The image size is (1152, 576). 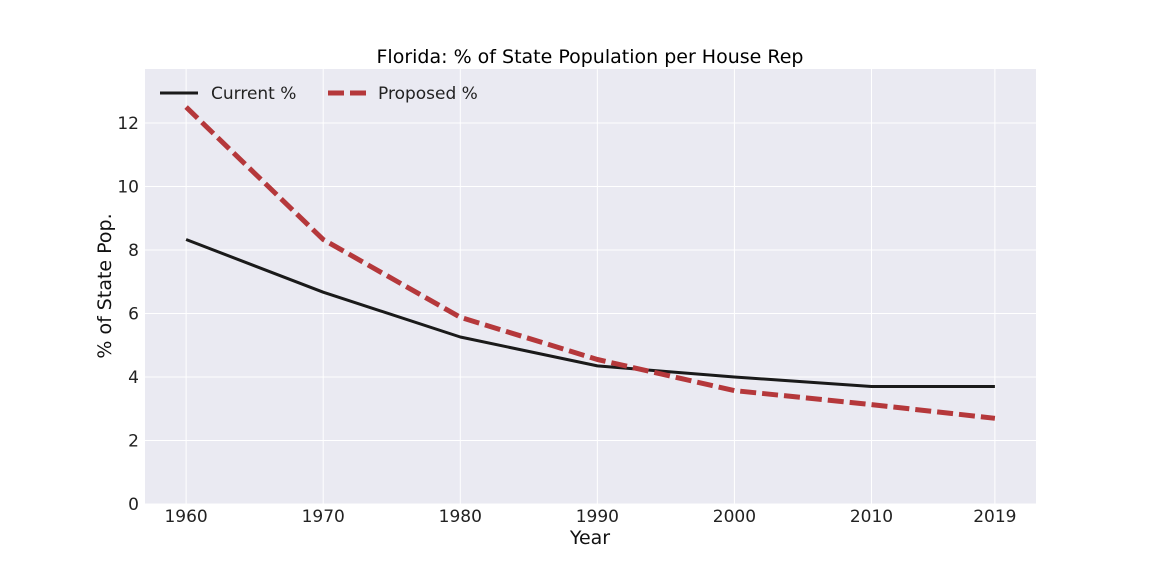 What do you see at coordinates (133, 378) in the screenshot?
I see `y-tick-label: 4` at bounding box center [133, 378].